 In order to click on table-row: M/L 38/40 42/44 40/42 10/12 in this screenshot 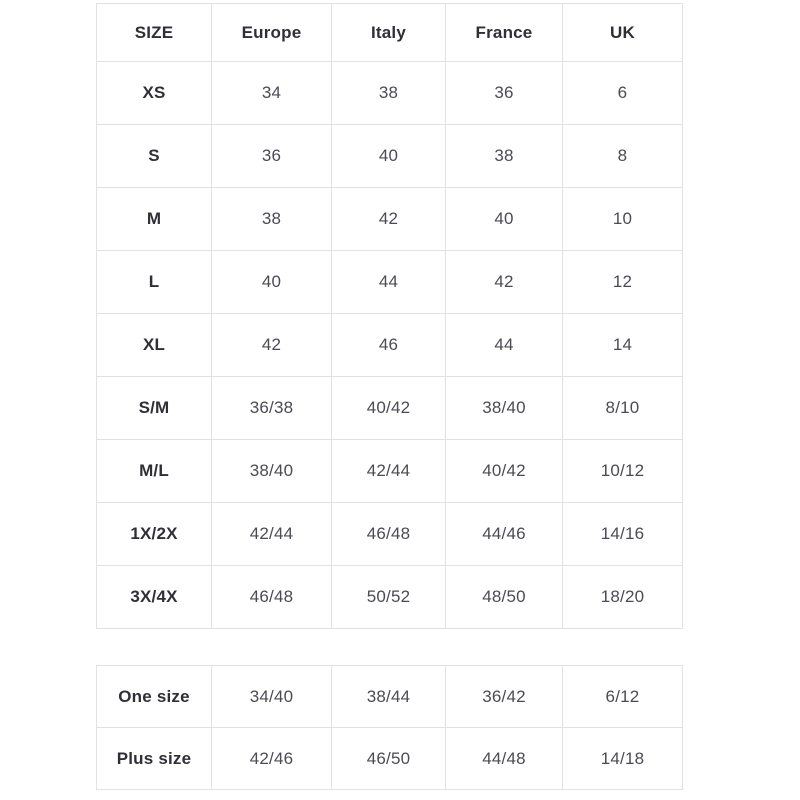, I will do `click(389, 471)`.